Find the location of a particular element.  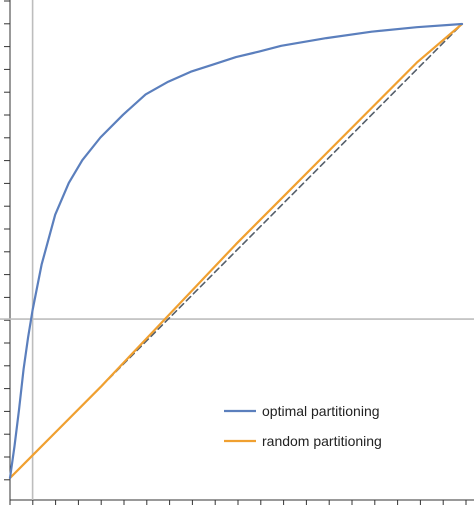

legend-label-random: random partitioning is located at coordinates (322, 441).